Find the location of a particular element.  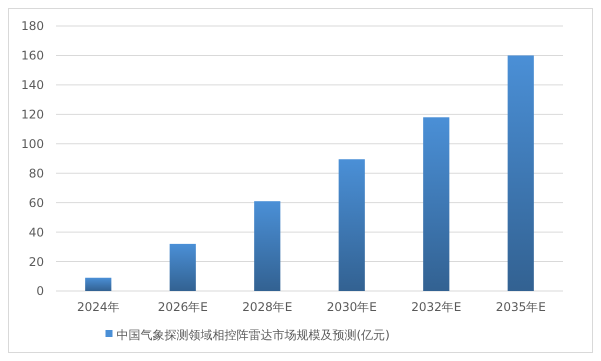

y-tick-label: 120 is located at coordinates (32, 115).